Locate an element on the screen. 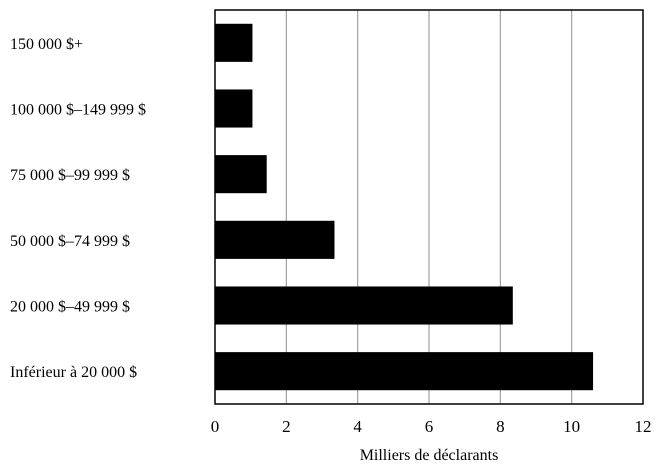 The image size is (656, 466). x-tick-label: 8 is located at coordinates (500, 426).